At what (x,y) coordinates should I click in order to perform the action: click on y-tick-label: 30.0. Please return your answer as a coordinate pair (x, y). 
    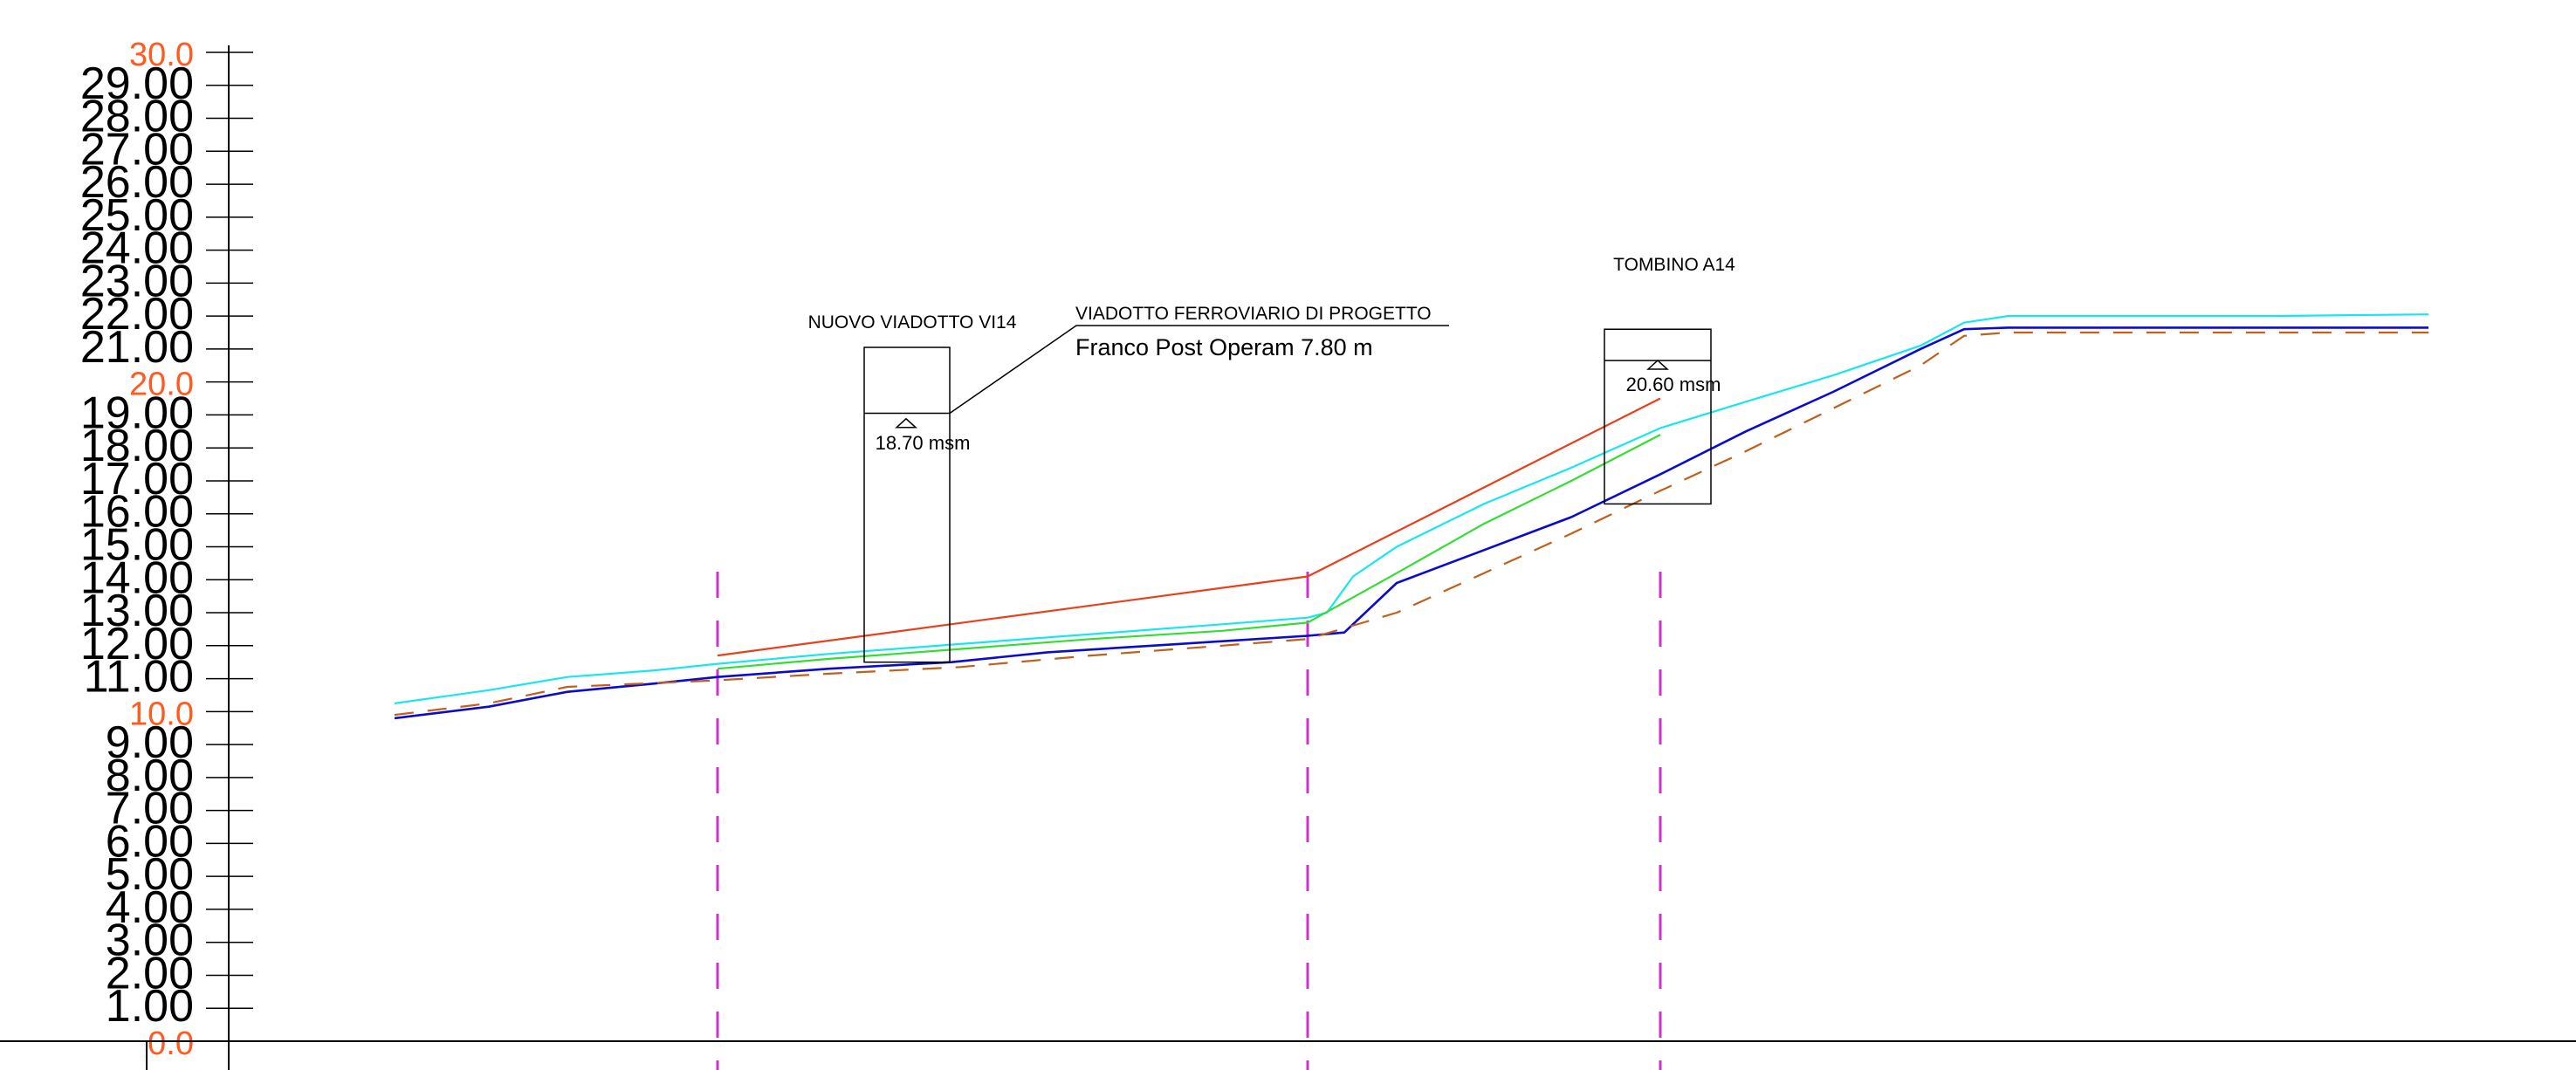
    Looking at the image, I should click on (161, 55).